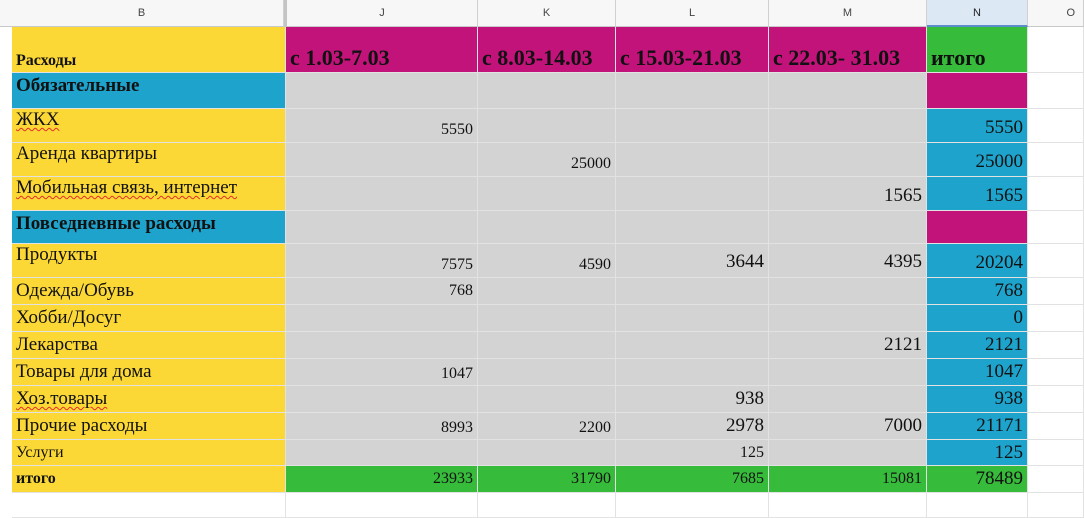 This screenshot has height=518, width=1084. What do you see at coordinates (382, 126) in the screenshot?
I see `cell-value: 5550` at bounding box center [382, 126].